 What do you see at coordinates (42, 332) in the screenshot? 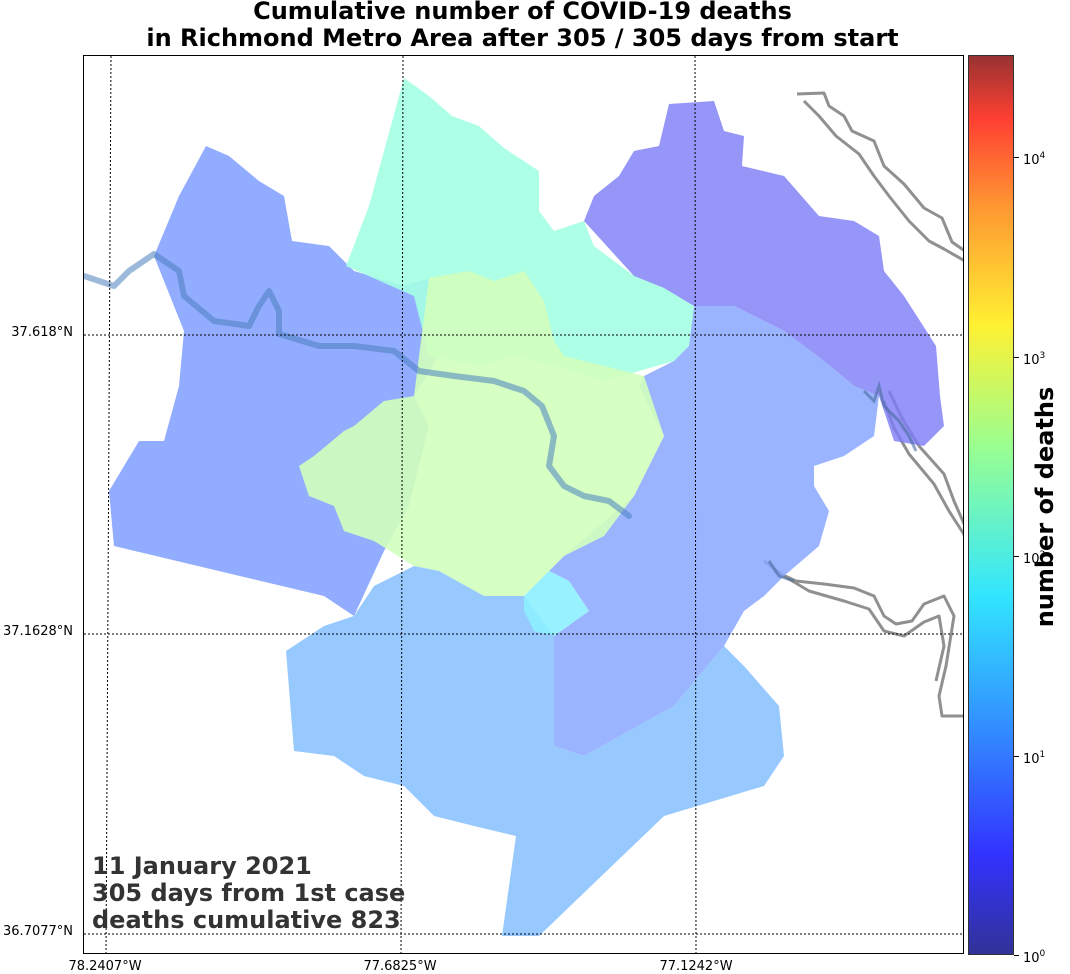
I see `lat-label-37-618: 37.618°N` at bounding box center [42, 332].